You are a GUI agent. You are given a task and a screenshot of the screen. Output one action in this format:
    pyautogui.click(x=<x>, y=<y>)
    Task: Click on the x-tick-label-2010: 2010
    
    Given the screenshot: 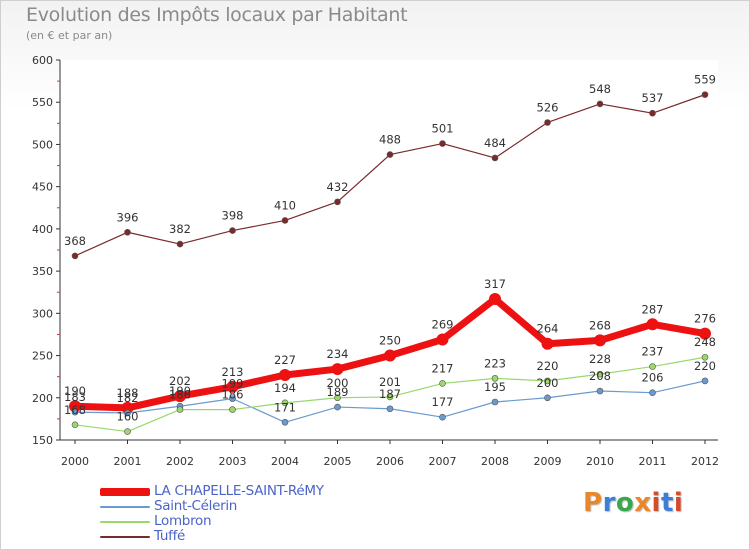 What is the action you would take?
    pyautogui.click(x=600, y=461)
    